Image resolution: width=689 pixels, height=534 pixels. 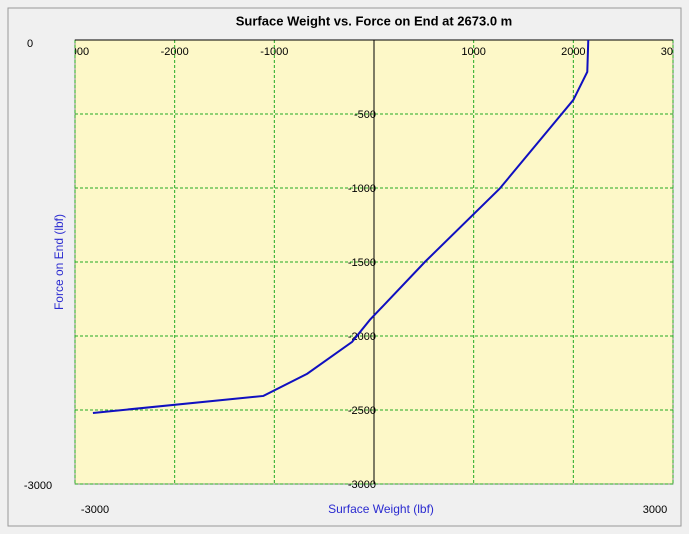 I want to click on x-limit-label: 3000, so click(x=655, y=510).